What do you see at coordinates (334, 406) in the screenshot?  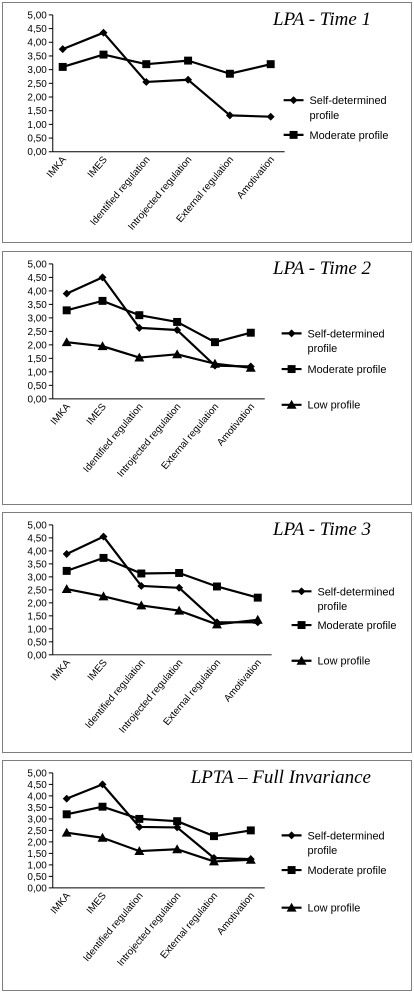 I see `legend-label: Low profile` at bounding box center [334, 406].